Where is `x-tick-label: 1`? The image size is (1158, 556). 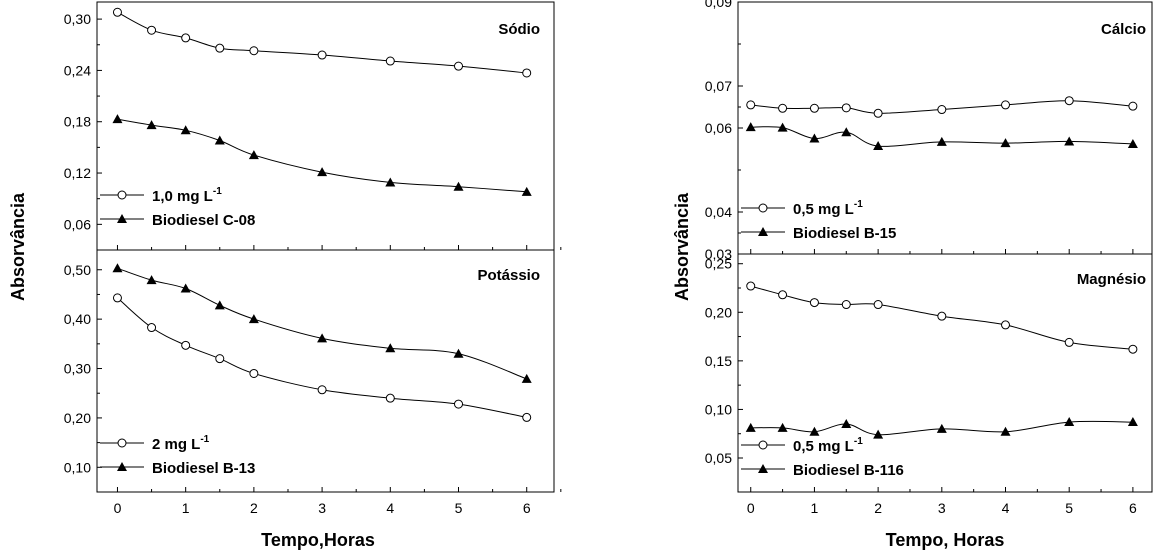
x-tick-label: 1 is located at coordinates (186, 508).